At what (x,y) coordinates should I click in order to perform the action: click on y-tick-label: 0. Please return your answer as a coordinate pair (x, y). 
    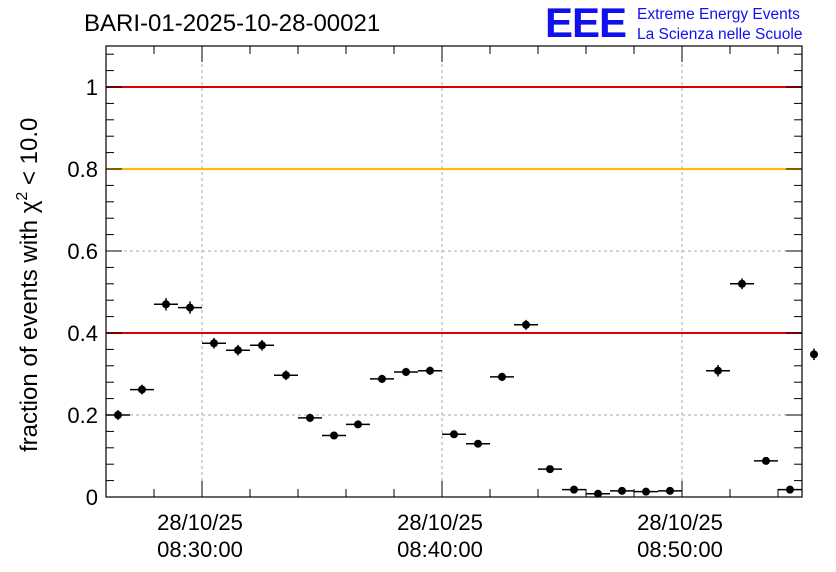
    Looking at the image, I should click on (92, 497).